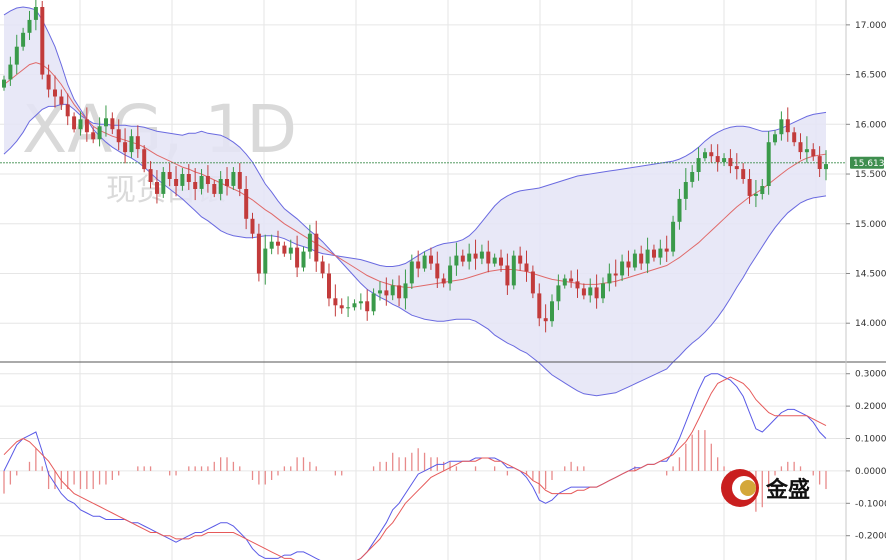  Describe the element at coordinates (870, 324) in the screenshot. I see `price-tick-label: 14.000` at that location.